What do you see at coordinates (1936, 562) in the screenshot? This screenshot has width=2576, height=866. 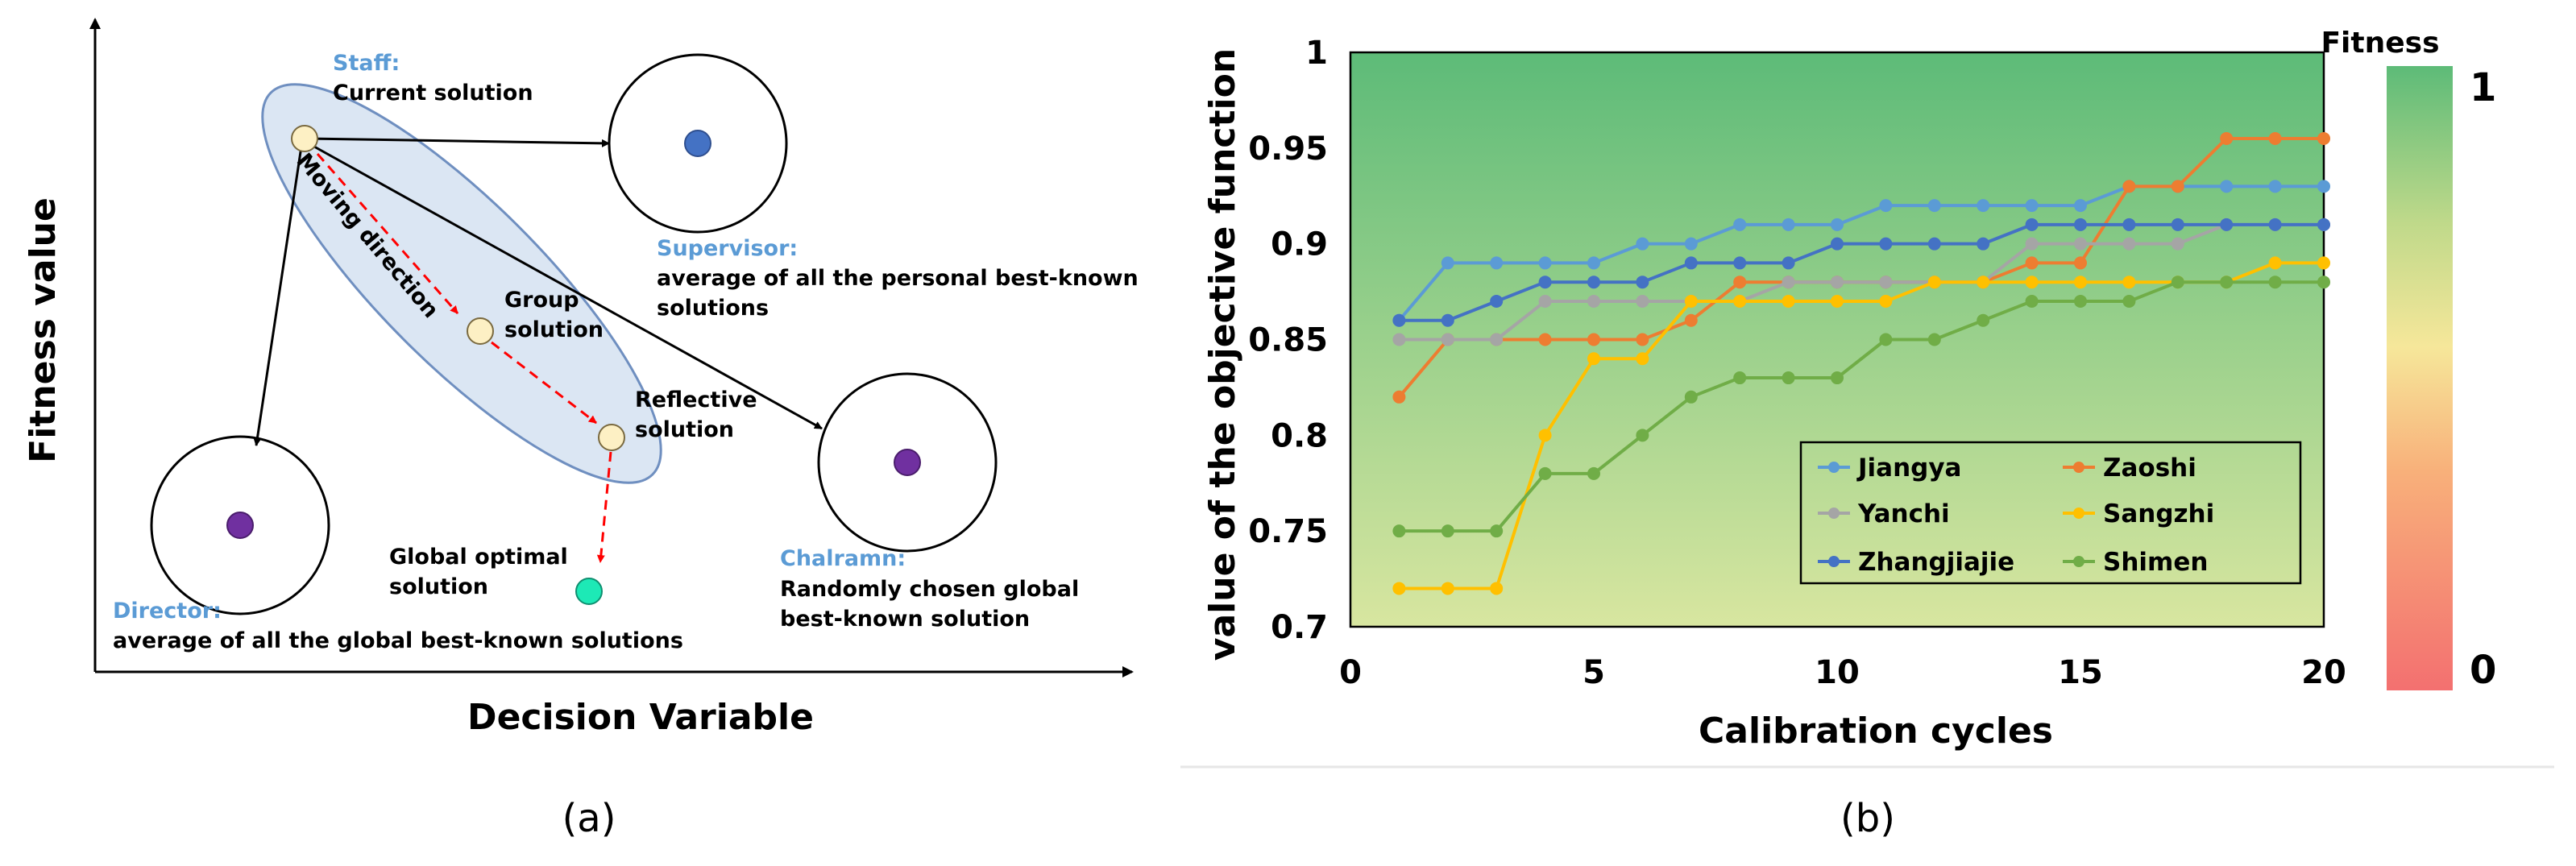 I see `legend-label: Zhangjiajie` at bounding box center [1936, 562].